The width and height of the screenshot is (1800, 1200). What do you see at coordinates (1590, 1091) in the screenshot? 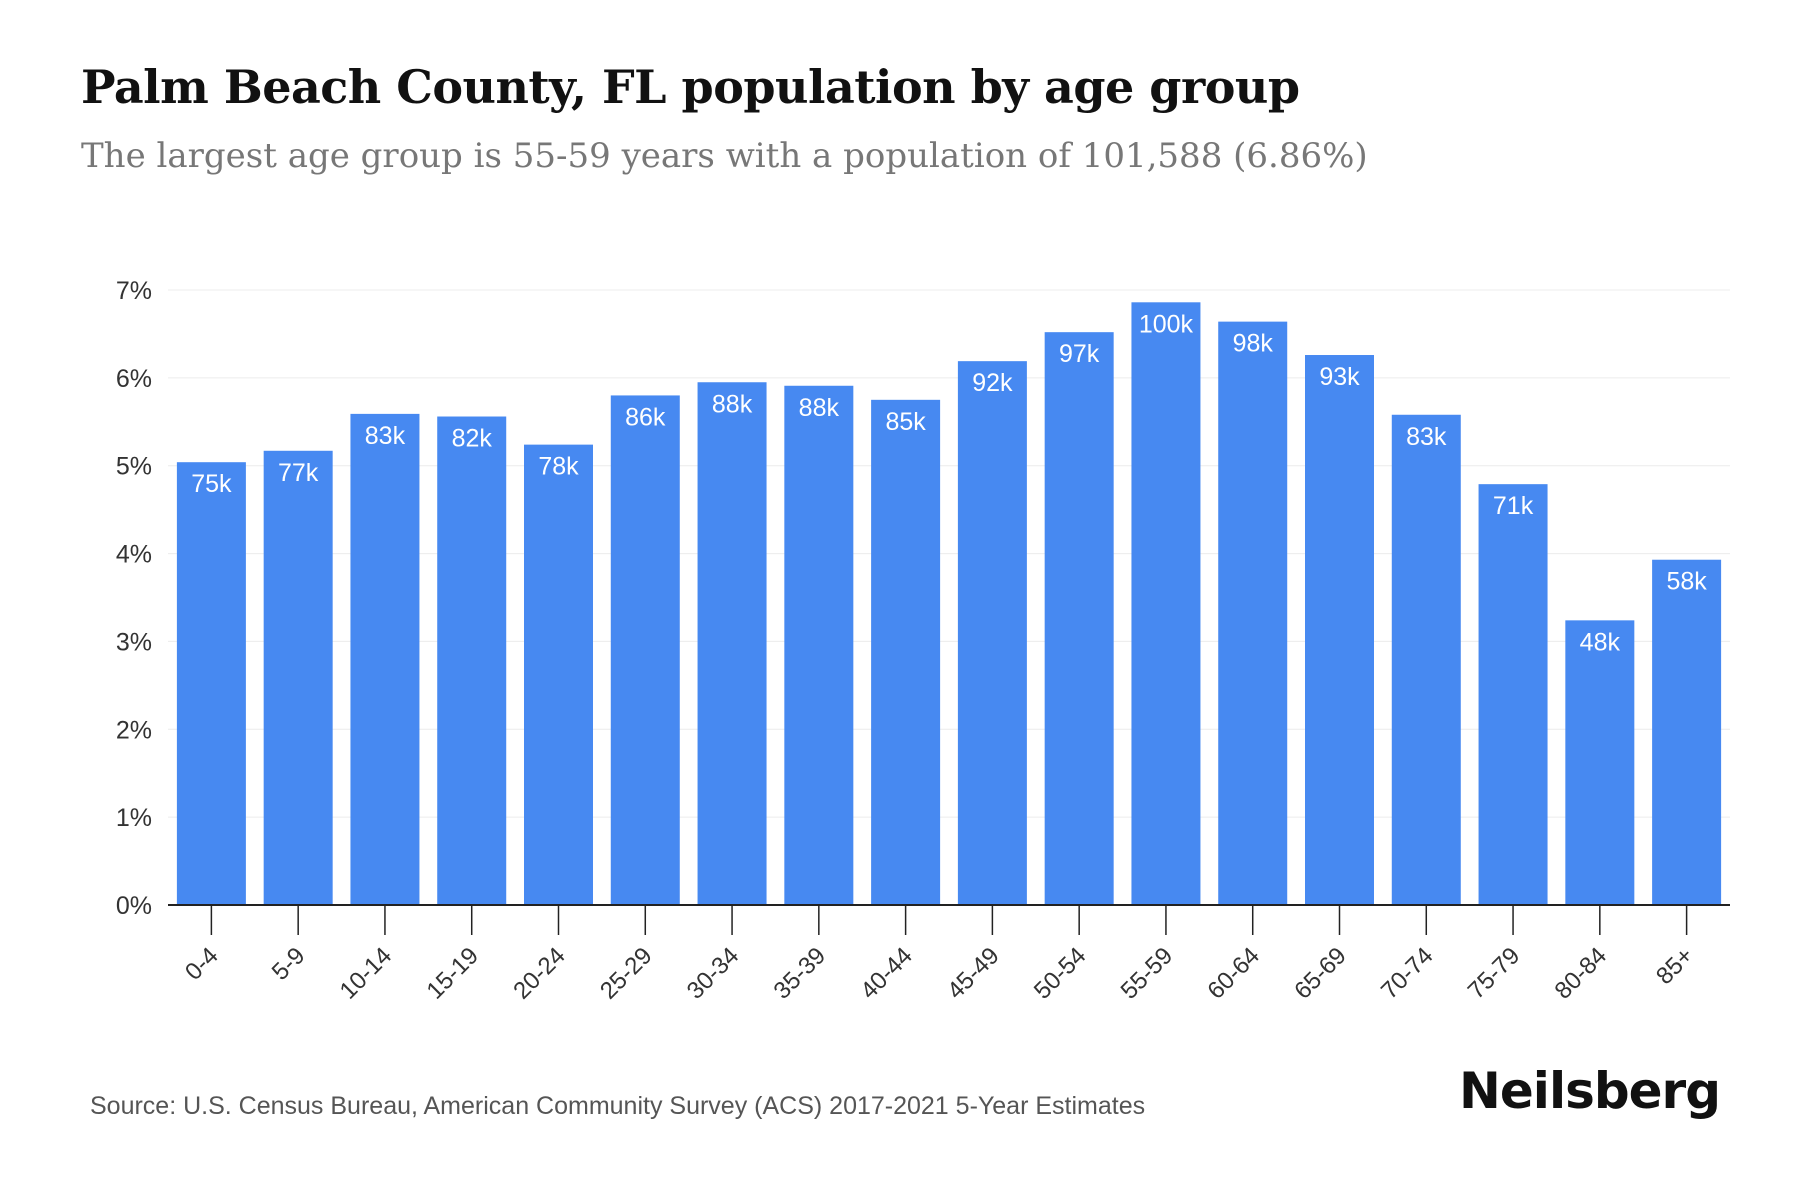
I see `brand-logo: Neilsberg` at bounding box center [1590, 1091].